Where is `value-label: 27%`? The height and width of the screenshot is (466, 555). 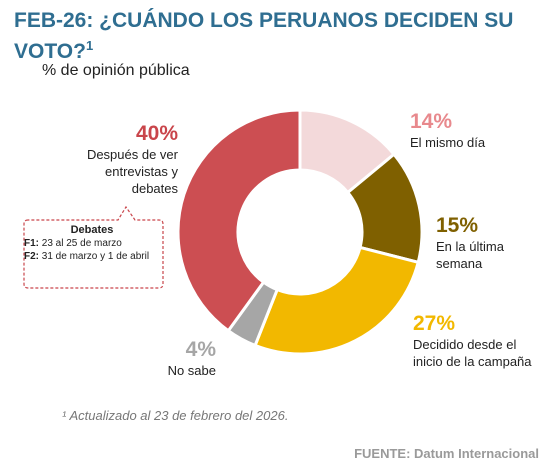
value-label: 27% is located at coordinates (434, 323).